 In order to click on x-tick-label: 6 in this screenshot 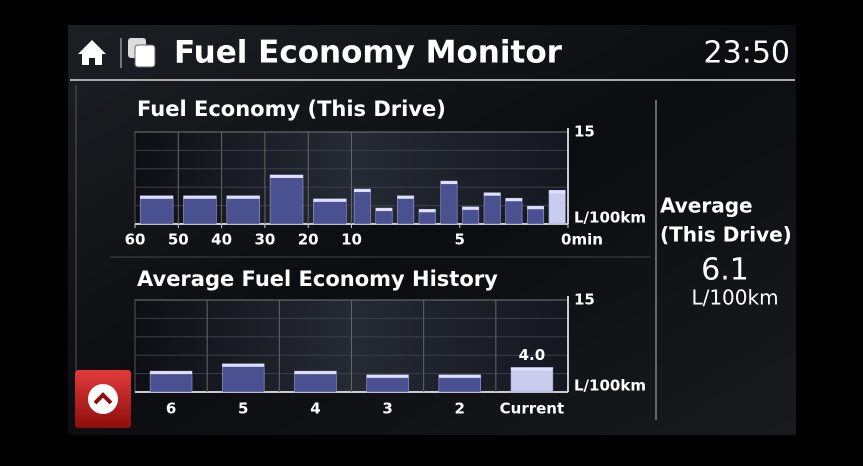, I will do `click(171, 409)`.